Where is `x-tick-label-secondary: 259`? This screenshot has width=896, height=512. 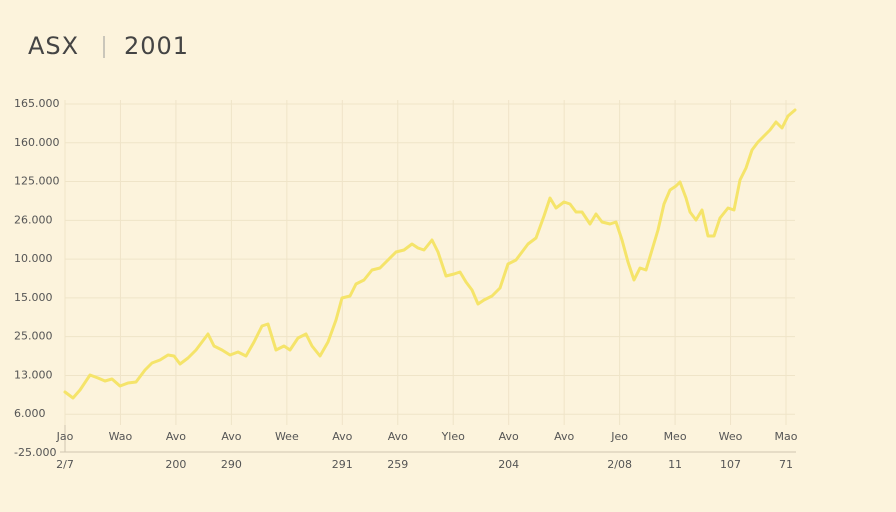
x-tick-label-secondary: 259 is located at coordinates (397, 464).